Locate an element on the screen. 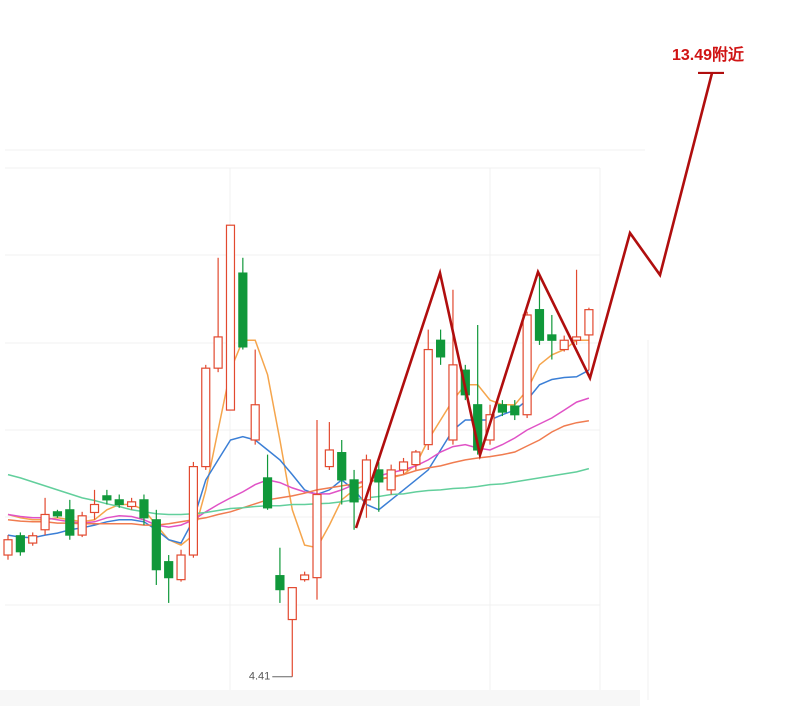  bottom-band is located at coordinates (320, 698).